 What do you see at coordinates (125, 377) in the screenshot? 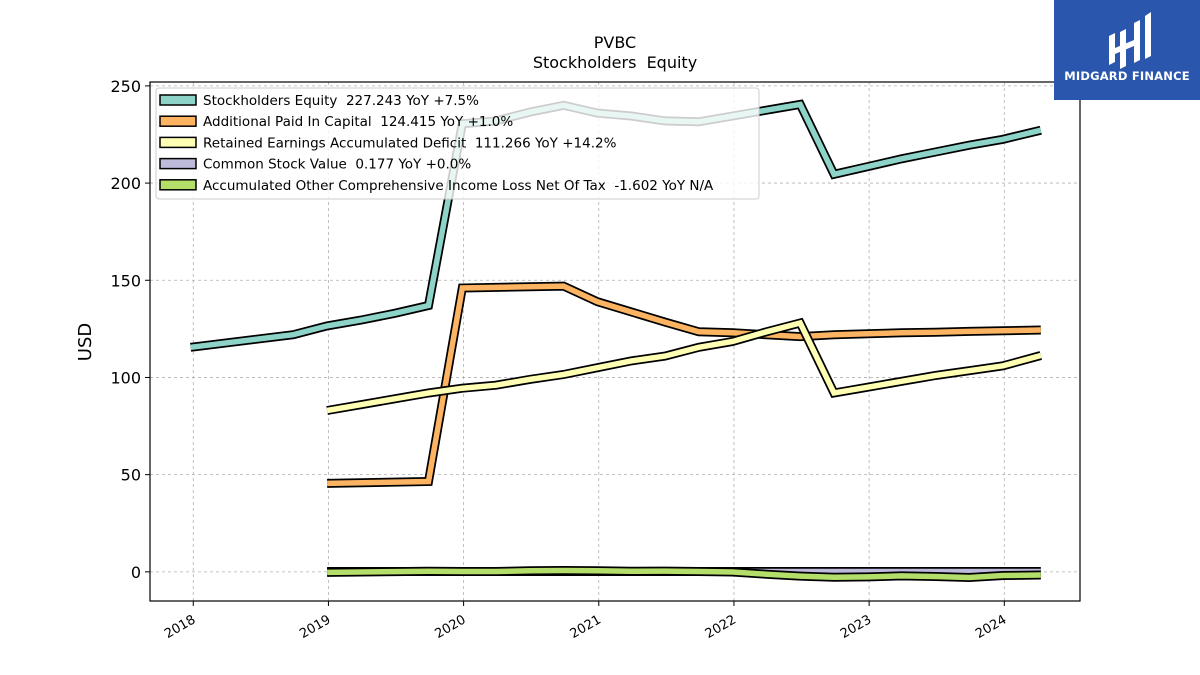
I see `y-tick-label: 100` at bounding box center [125, 377].